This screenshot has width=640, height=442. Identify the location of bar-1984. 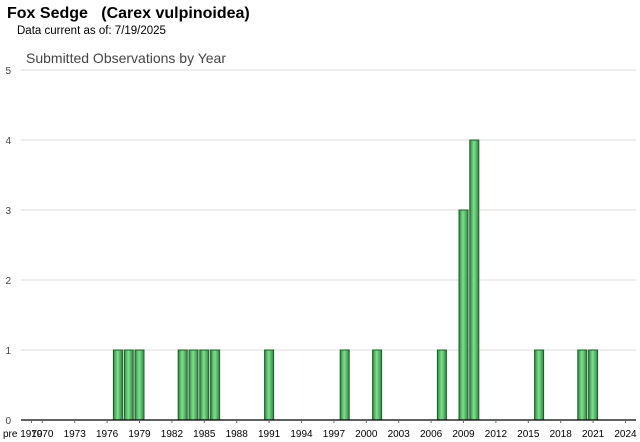
(193, 385).